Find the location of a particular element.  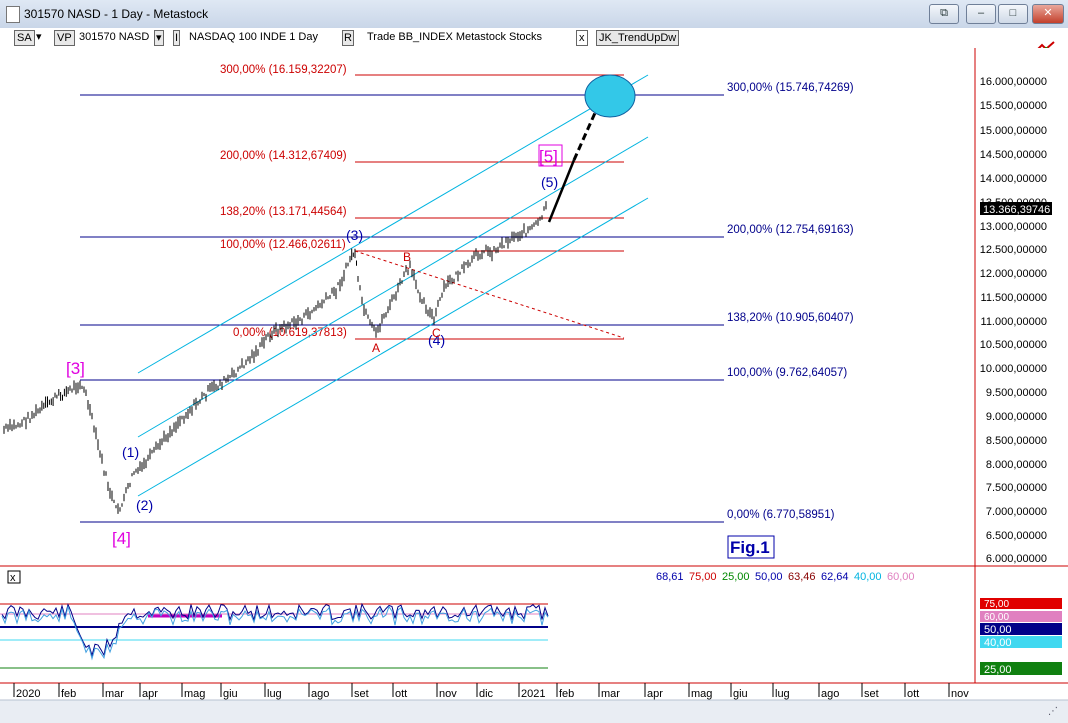

time-tick: feb is located at coordinates (566, 694).